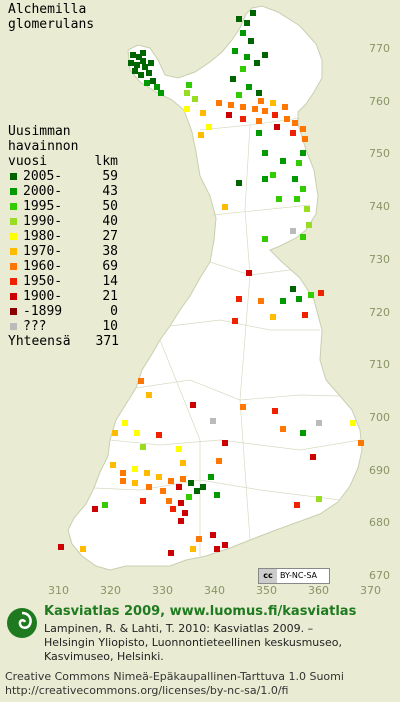 The width and height of the screenshot is (400, 702). What do you see at coordinates (43, 311) in the screenshot?
I see `legend-year-label: -1899` at bounding box center [43, 311].